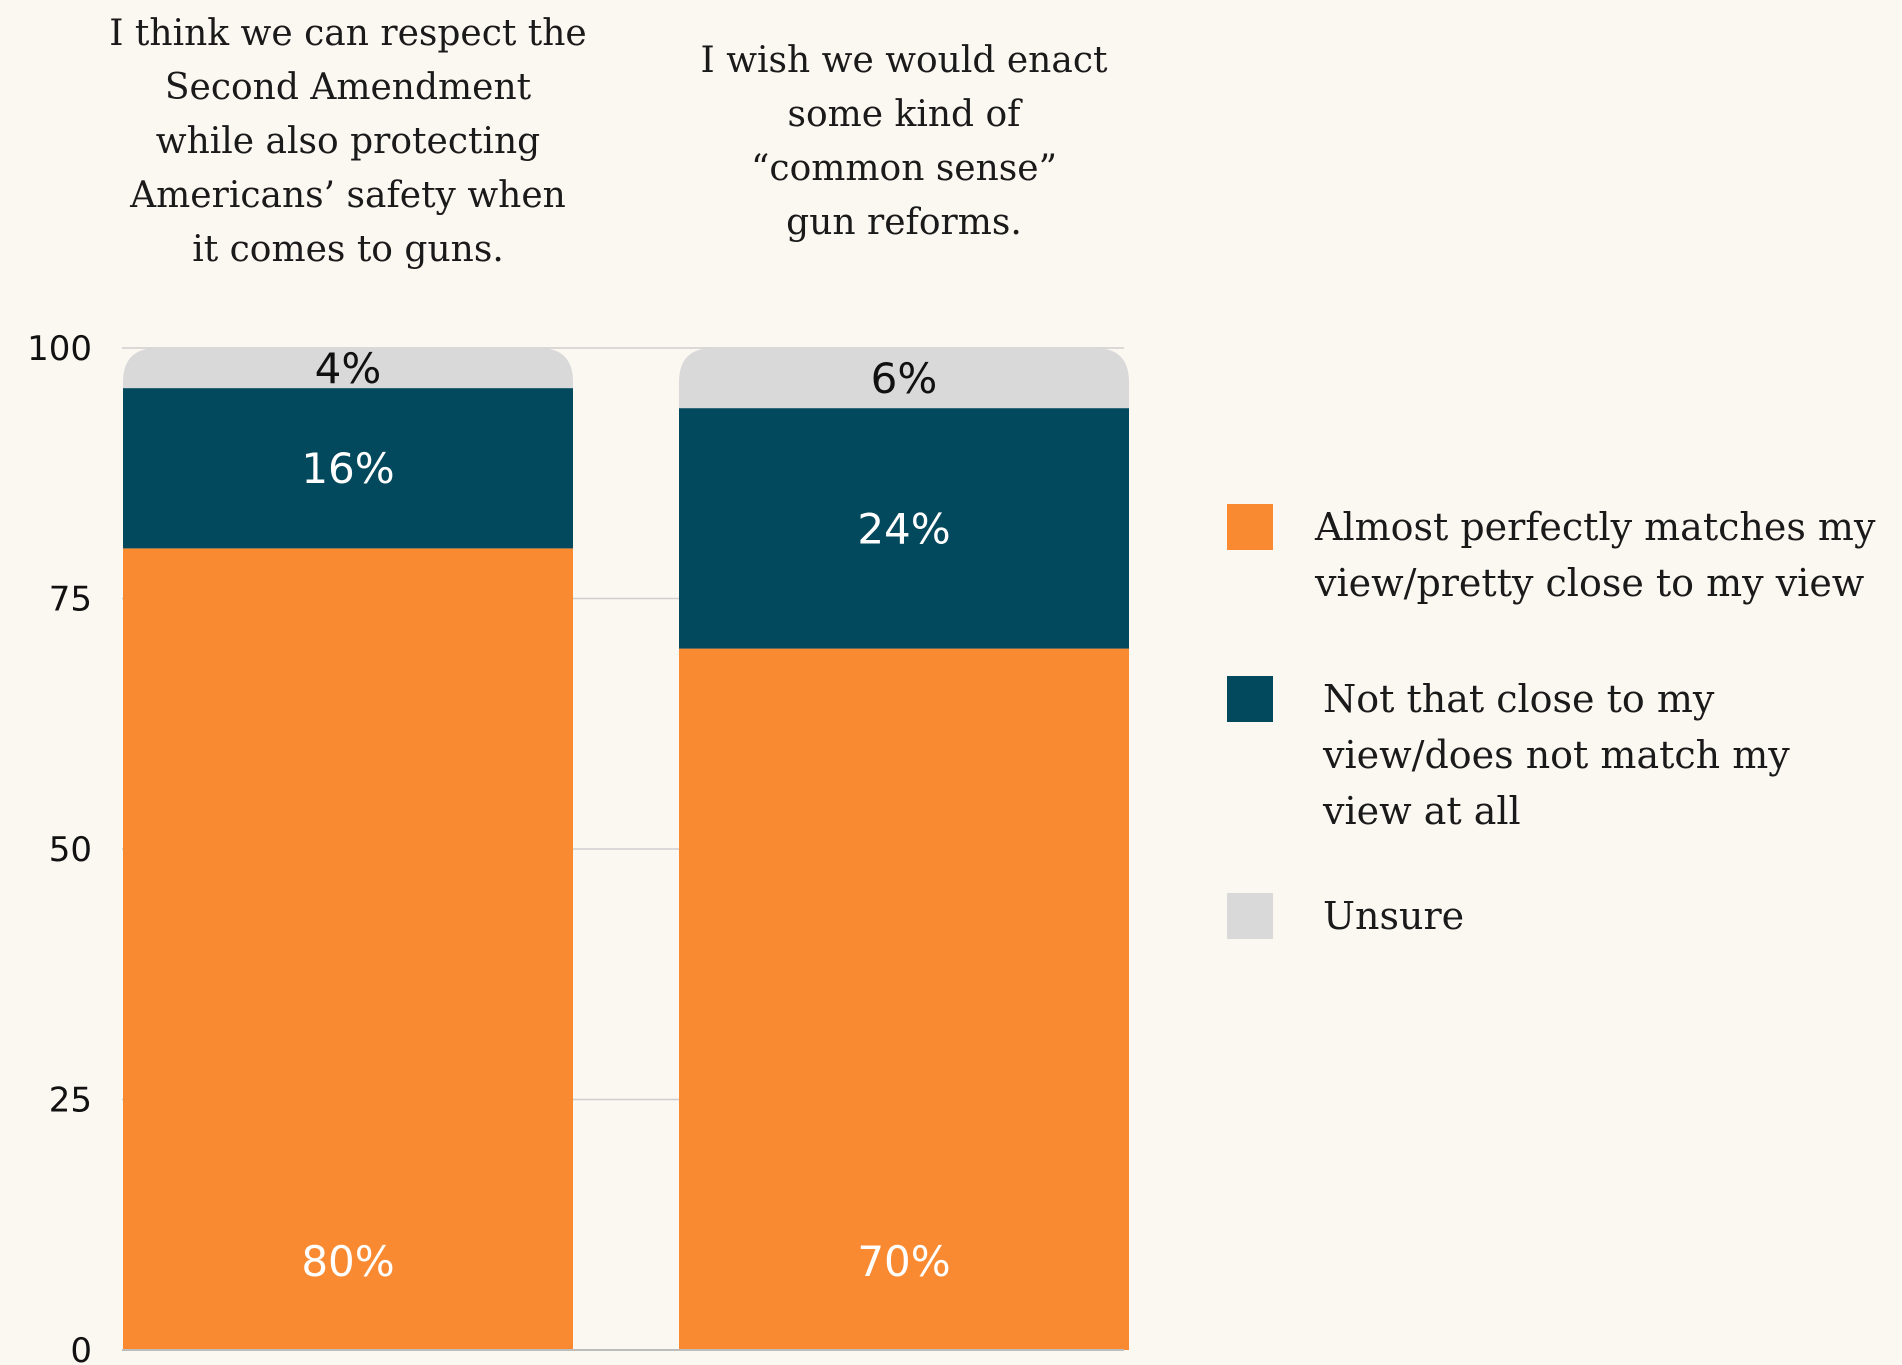 Image resolution: width=1902 pixels, height=1365 pixels. I want to click on data-label-bar-1-segment-2: 16%, so click(347, 468).